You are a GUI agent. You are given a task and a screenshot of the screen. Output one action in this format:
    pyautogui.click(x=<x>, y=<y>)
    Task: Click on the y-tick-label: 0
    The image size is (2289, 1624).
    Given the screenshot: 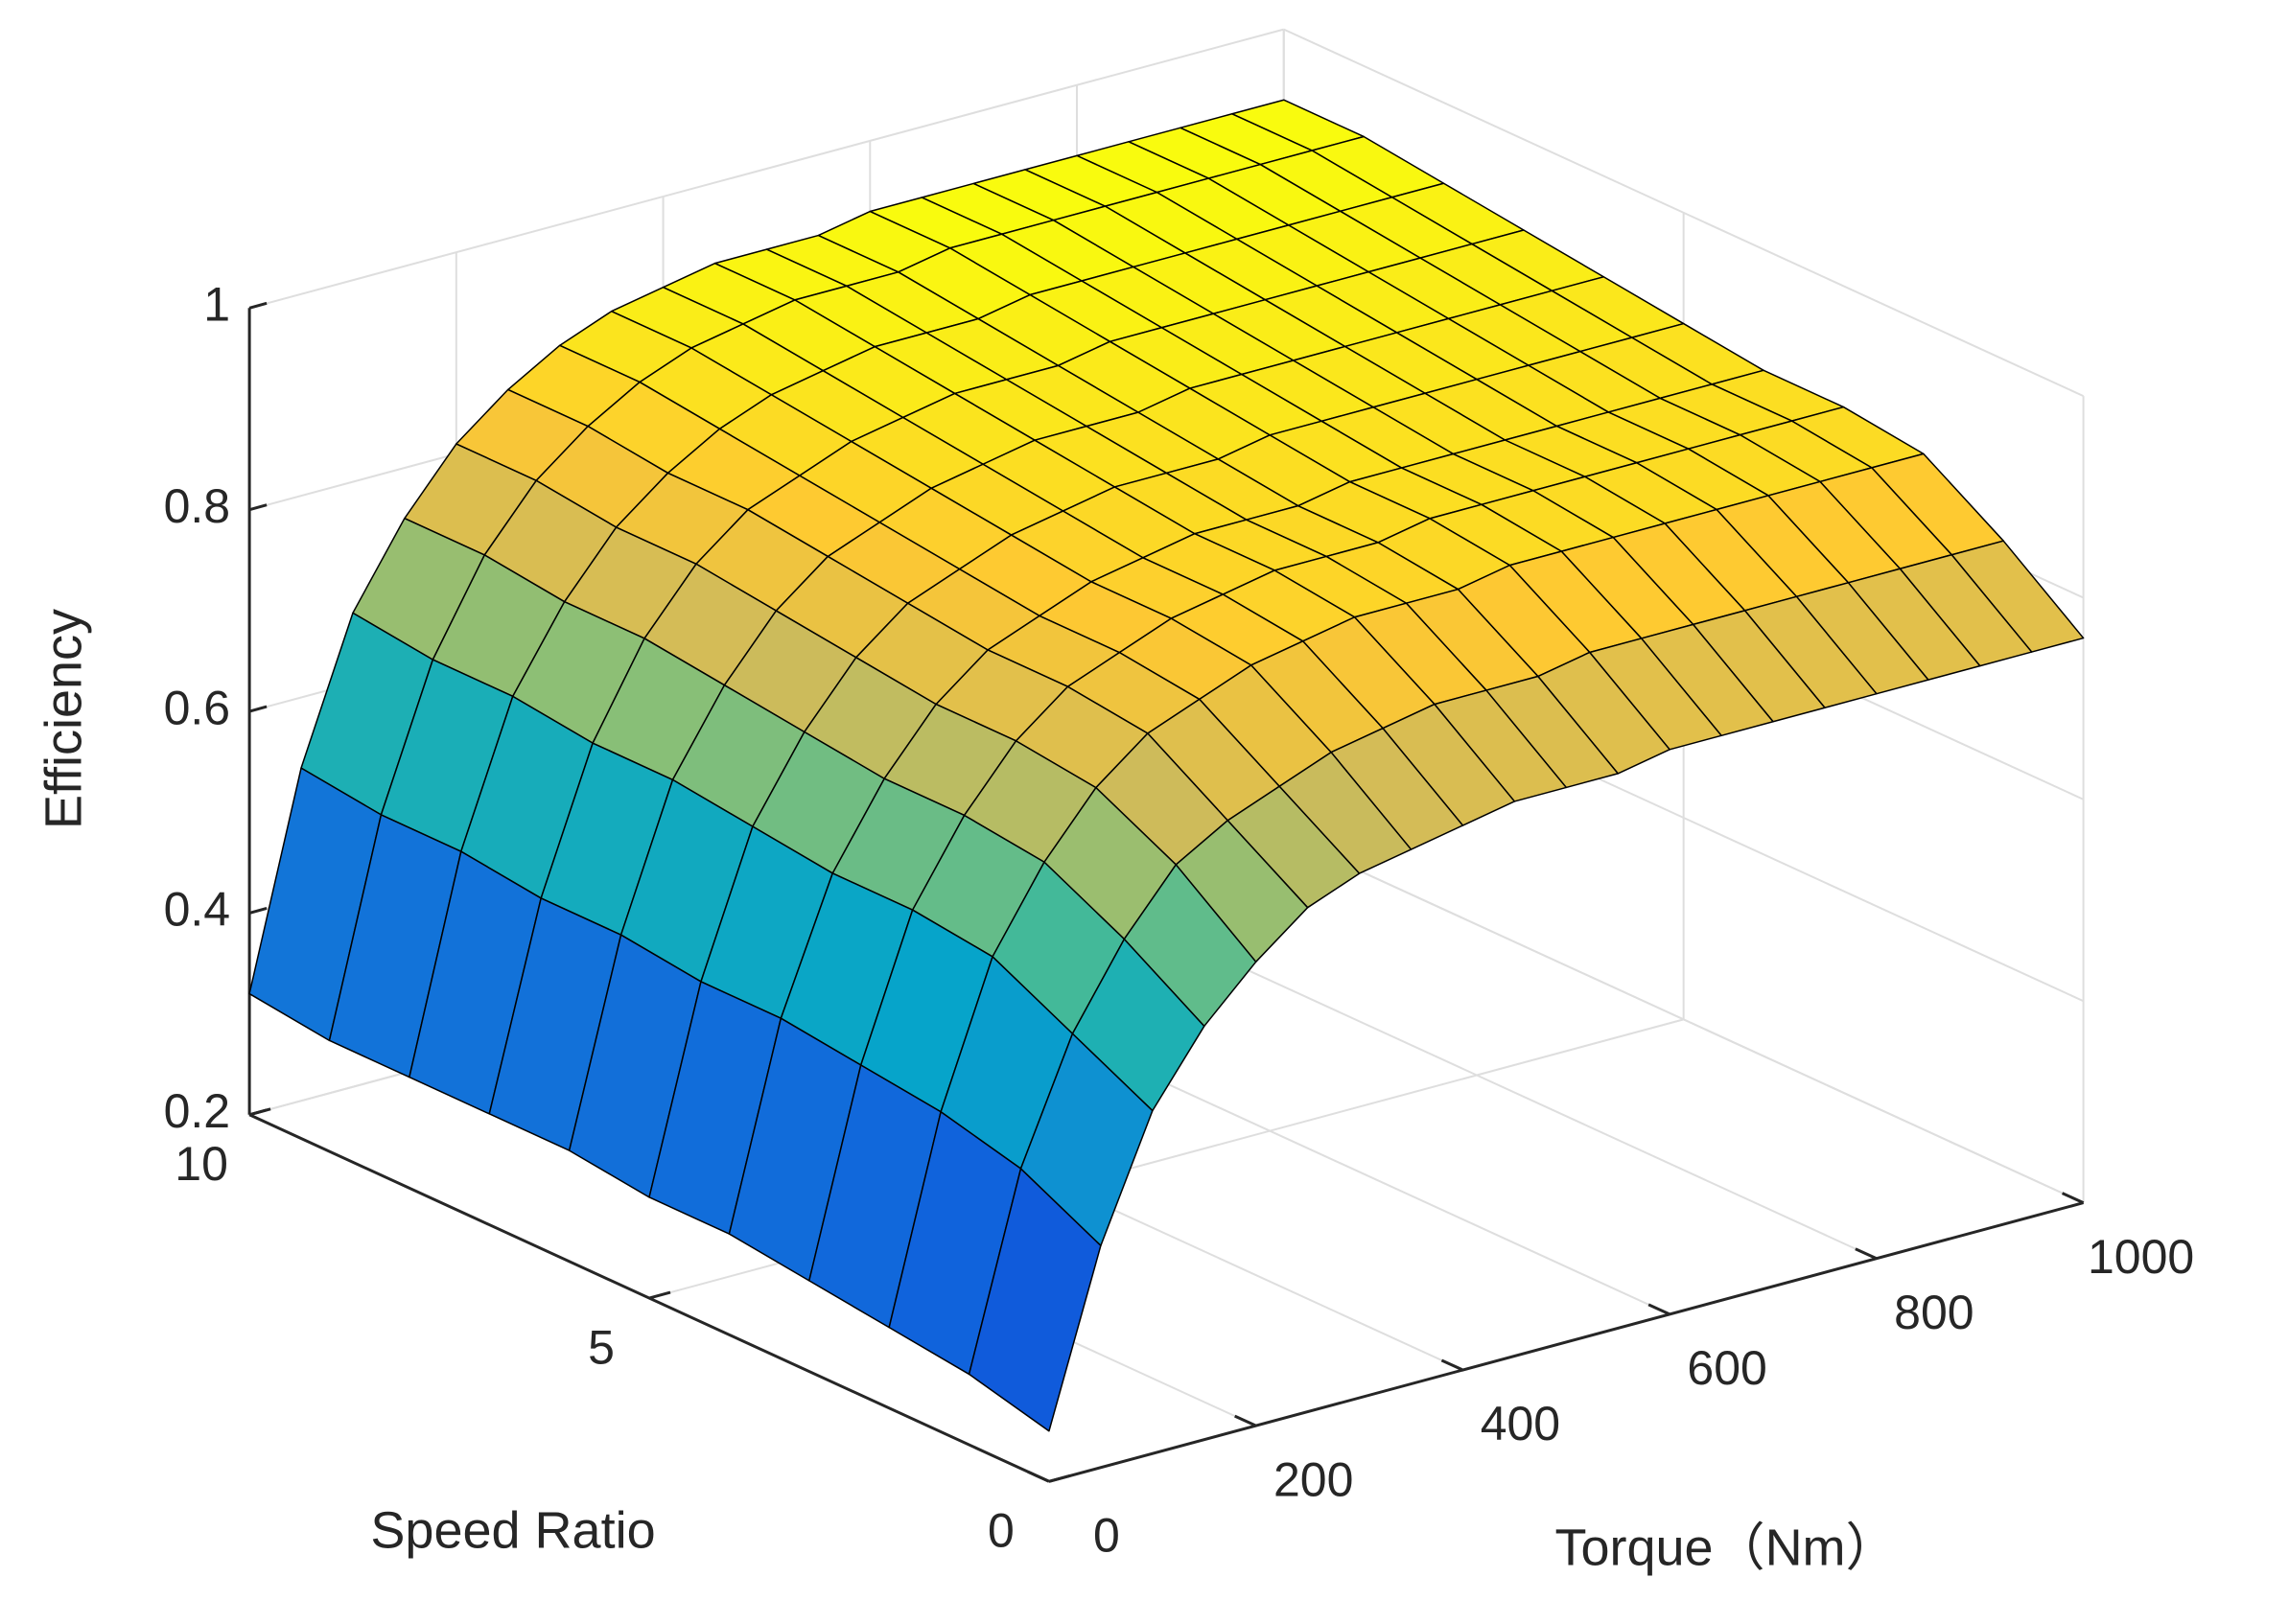 What is the action you would take?
    pyautogui.click(x=1001, y=1531)
    